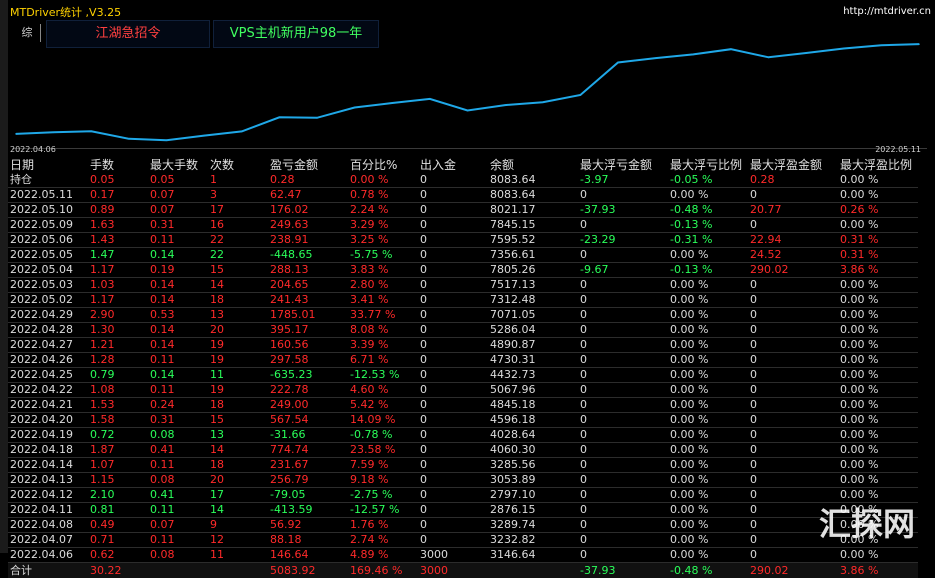  I want to click on site-url-link: http://mtdriver.cn, so click(887, 11).